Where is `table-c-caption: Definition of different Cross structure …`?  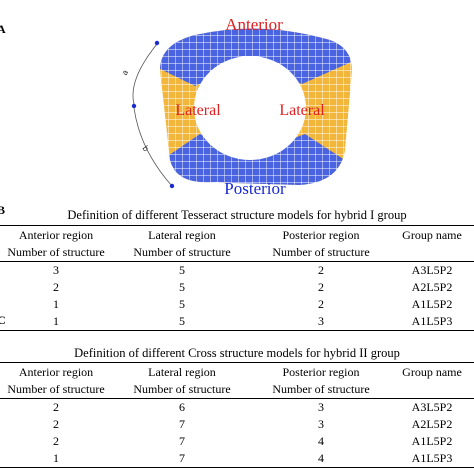 table-c-caption: Definition of different Cross structure … is located at coordinates (237, 353).